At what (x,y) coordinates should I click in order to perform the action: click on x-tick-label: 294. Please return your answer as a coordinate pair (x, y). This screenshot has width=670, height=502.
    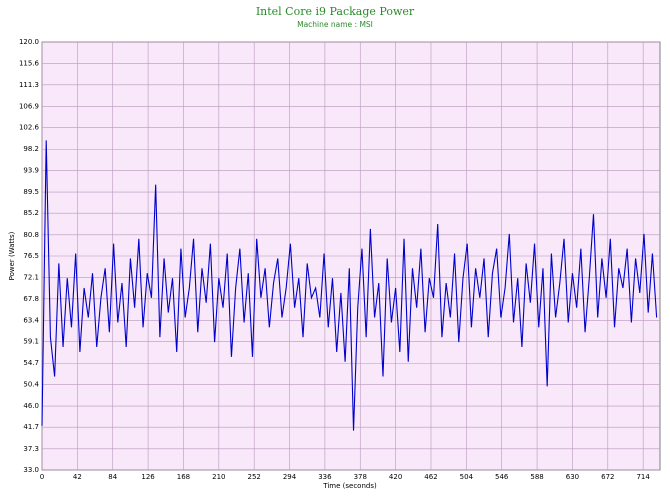
    Looking at the image, I should click on (290, 477).